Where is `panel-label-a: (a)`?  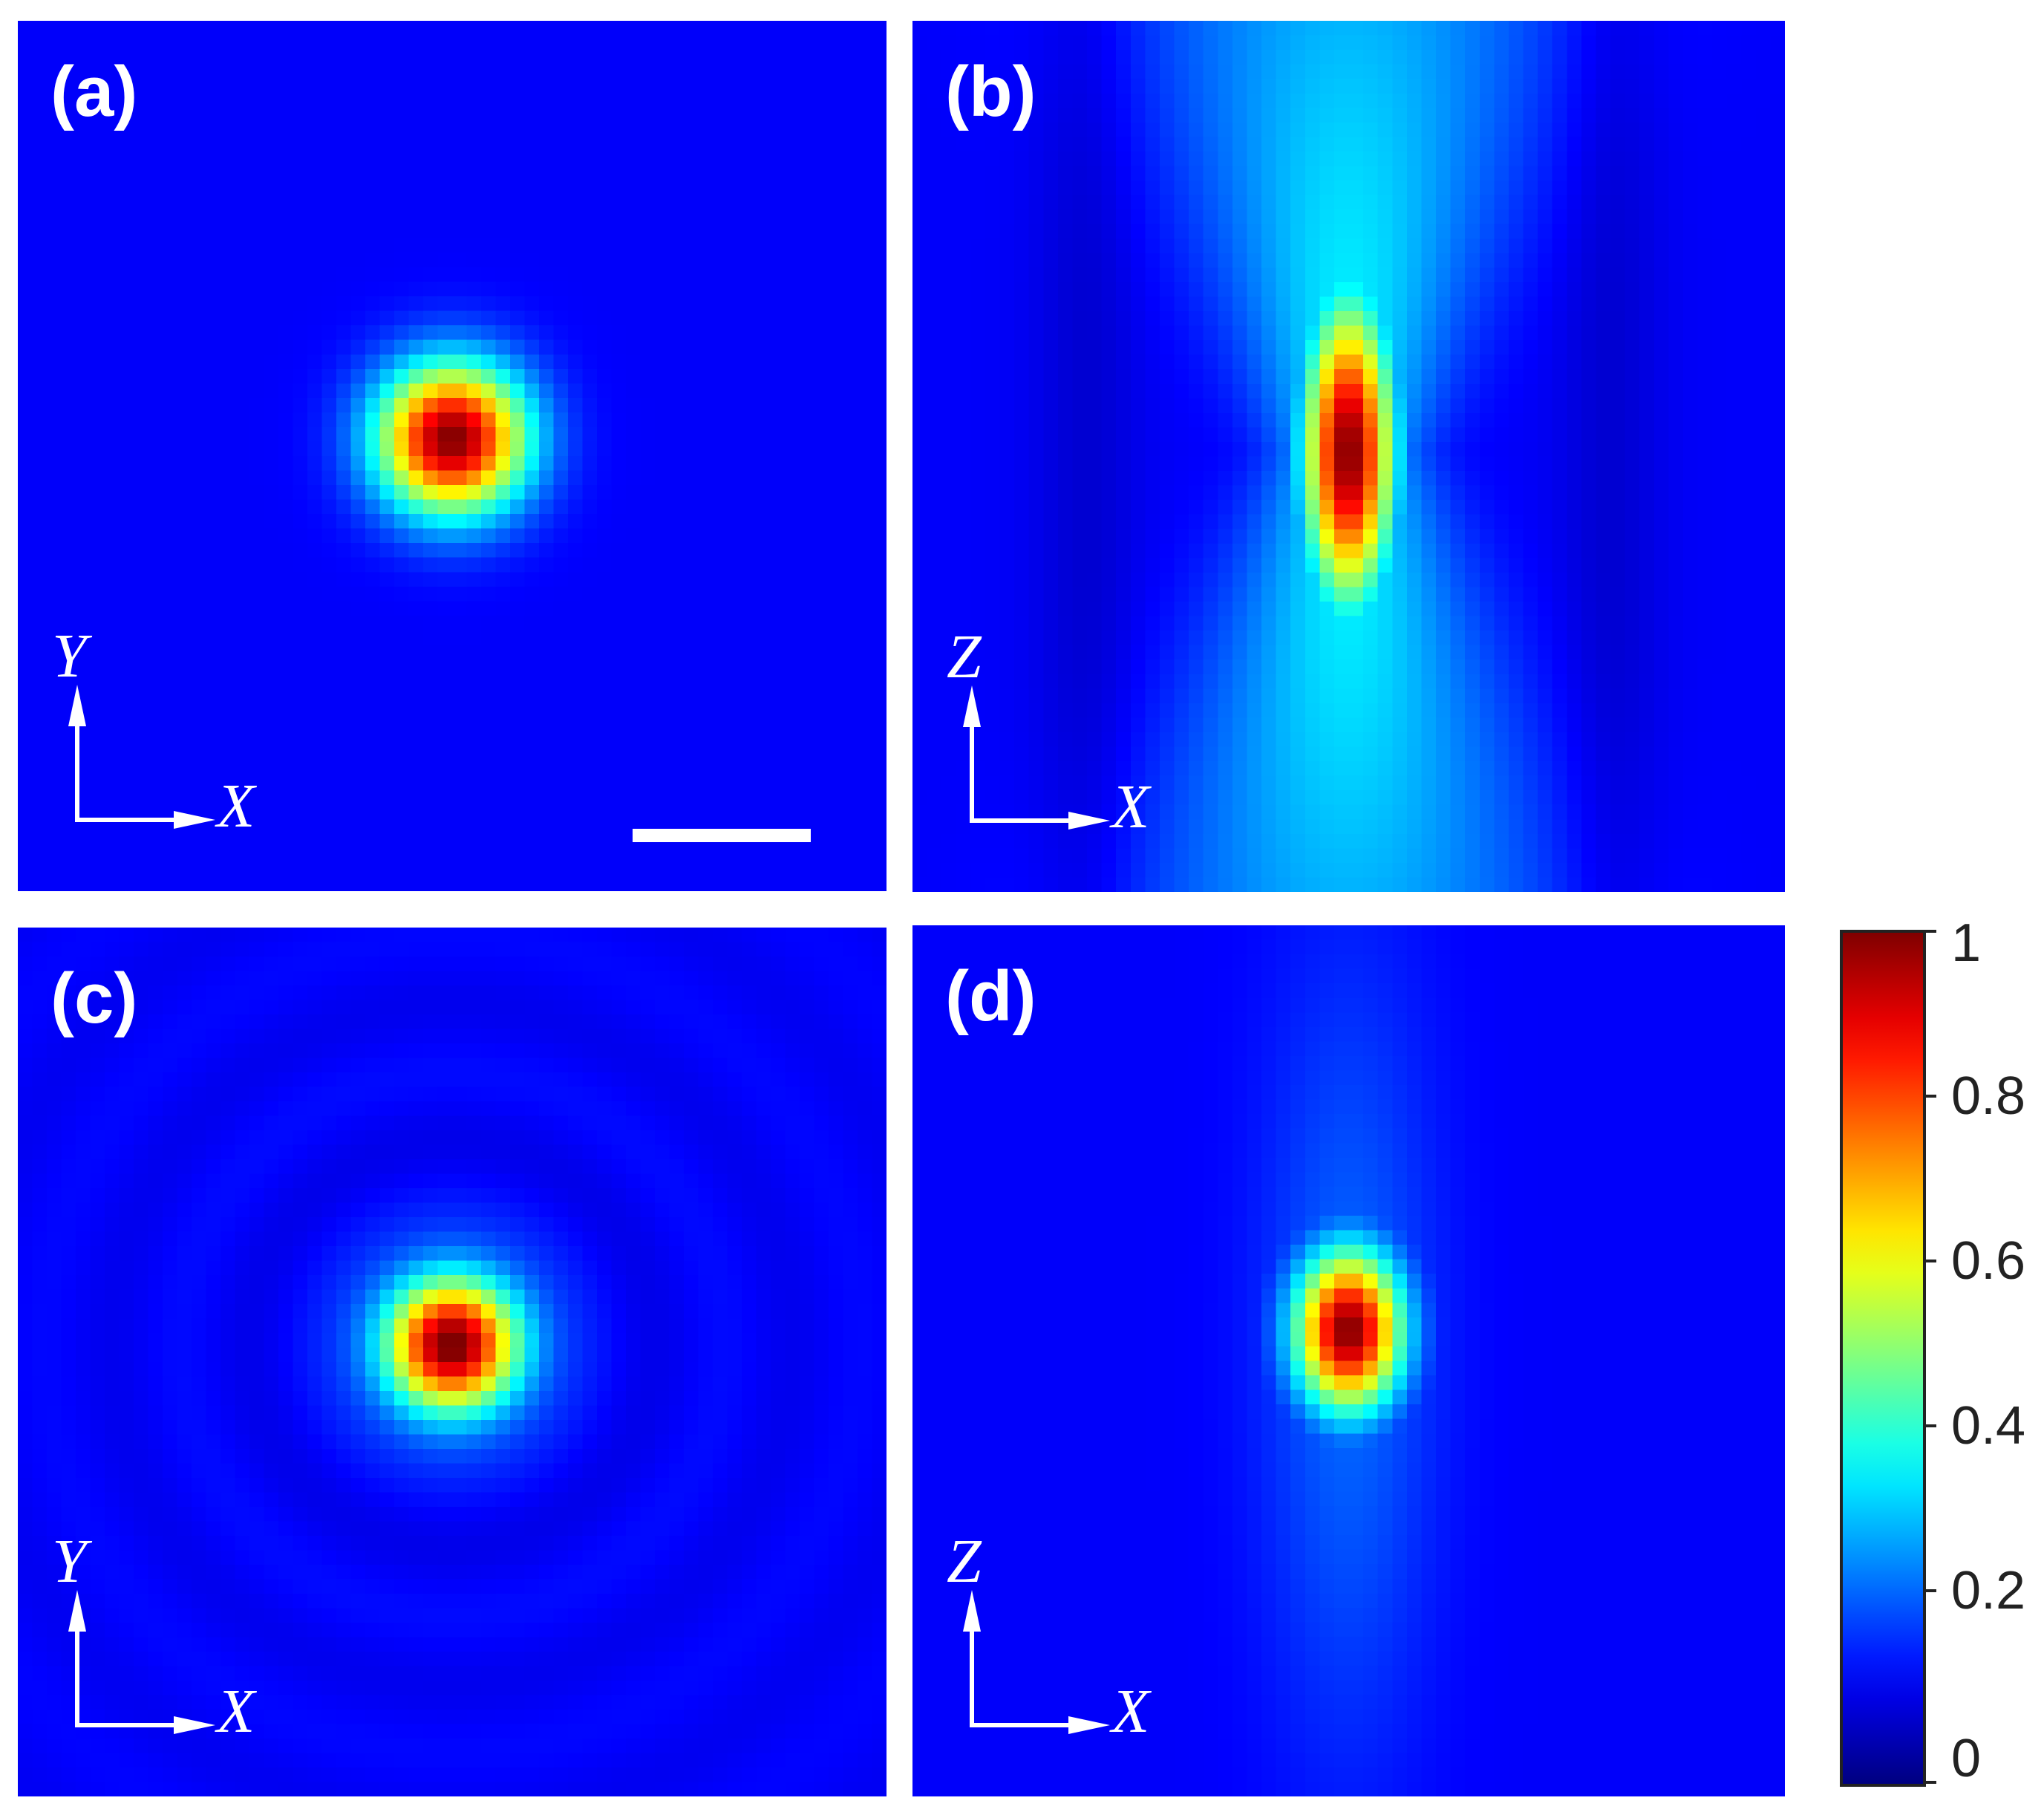
panel-label-a: (a) is located at coordinates (94, 91).